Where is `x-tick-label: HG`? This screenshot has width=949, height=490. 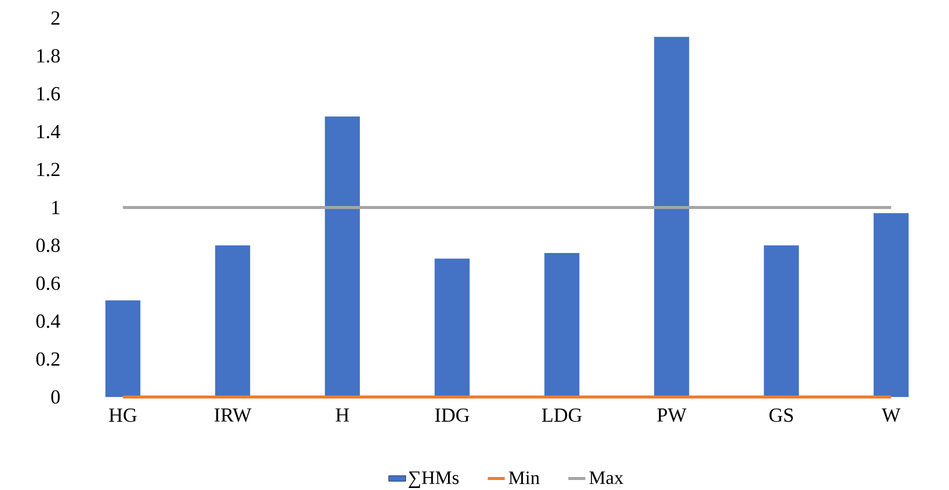
x-tick-label: HG is located at coordinates (123, 415).